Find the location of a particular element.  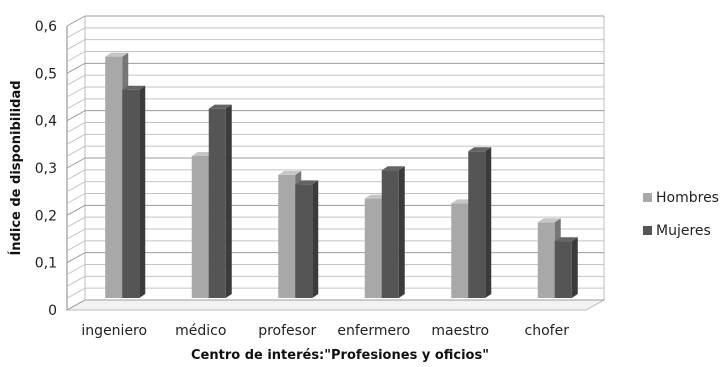

y-tick-label: 0,3 is located at coordinates (46, 169).